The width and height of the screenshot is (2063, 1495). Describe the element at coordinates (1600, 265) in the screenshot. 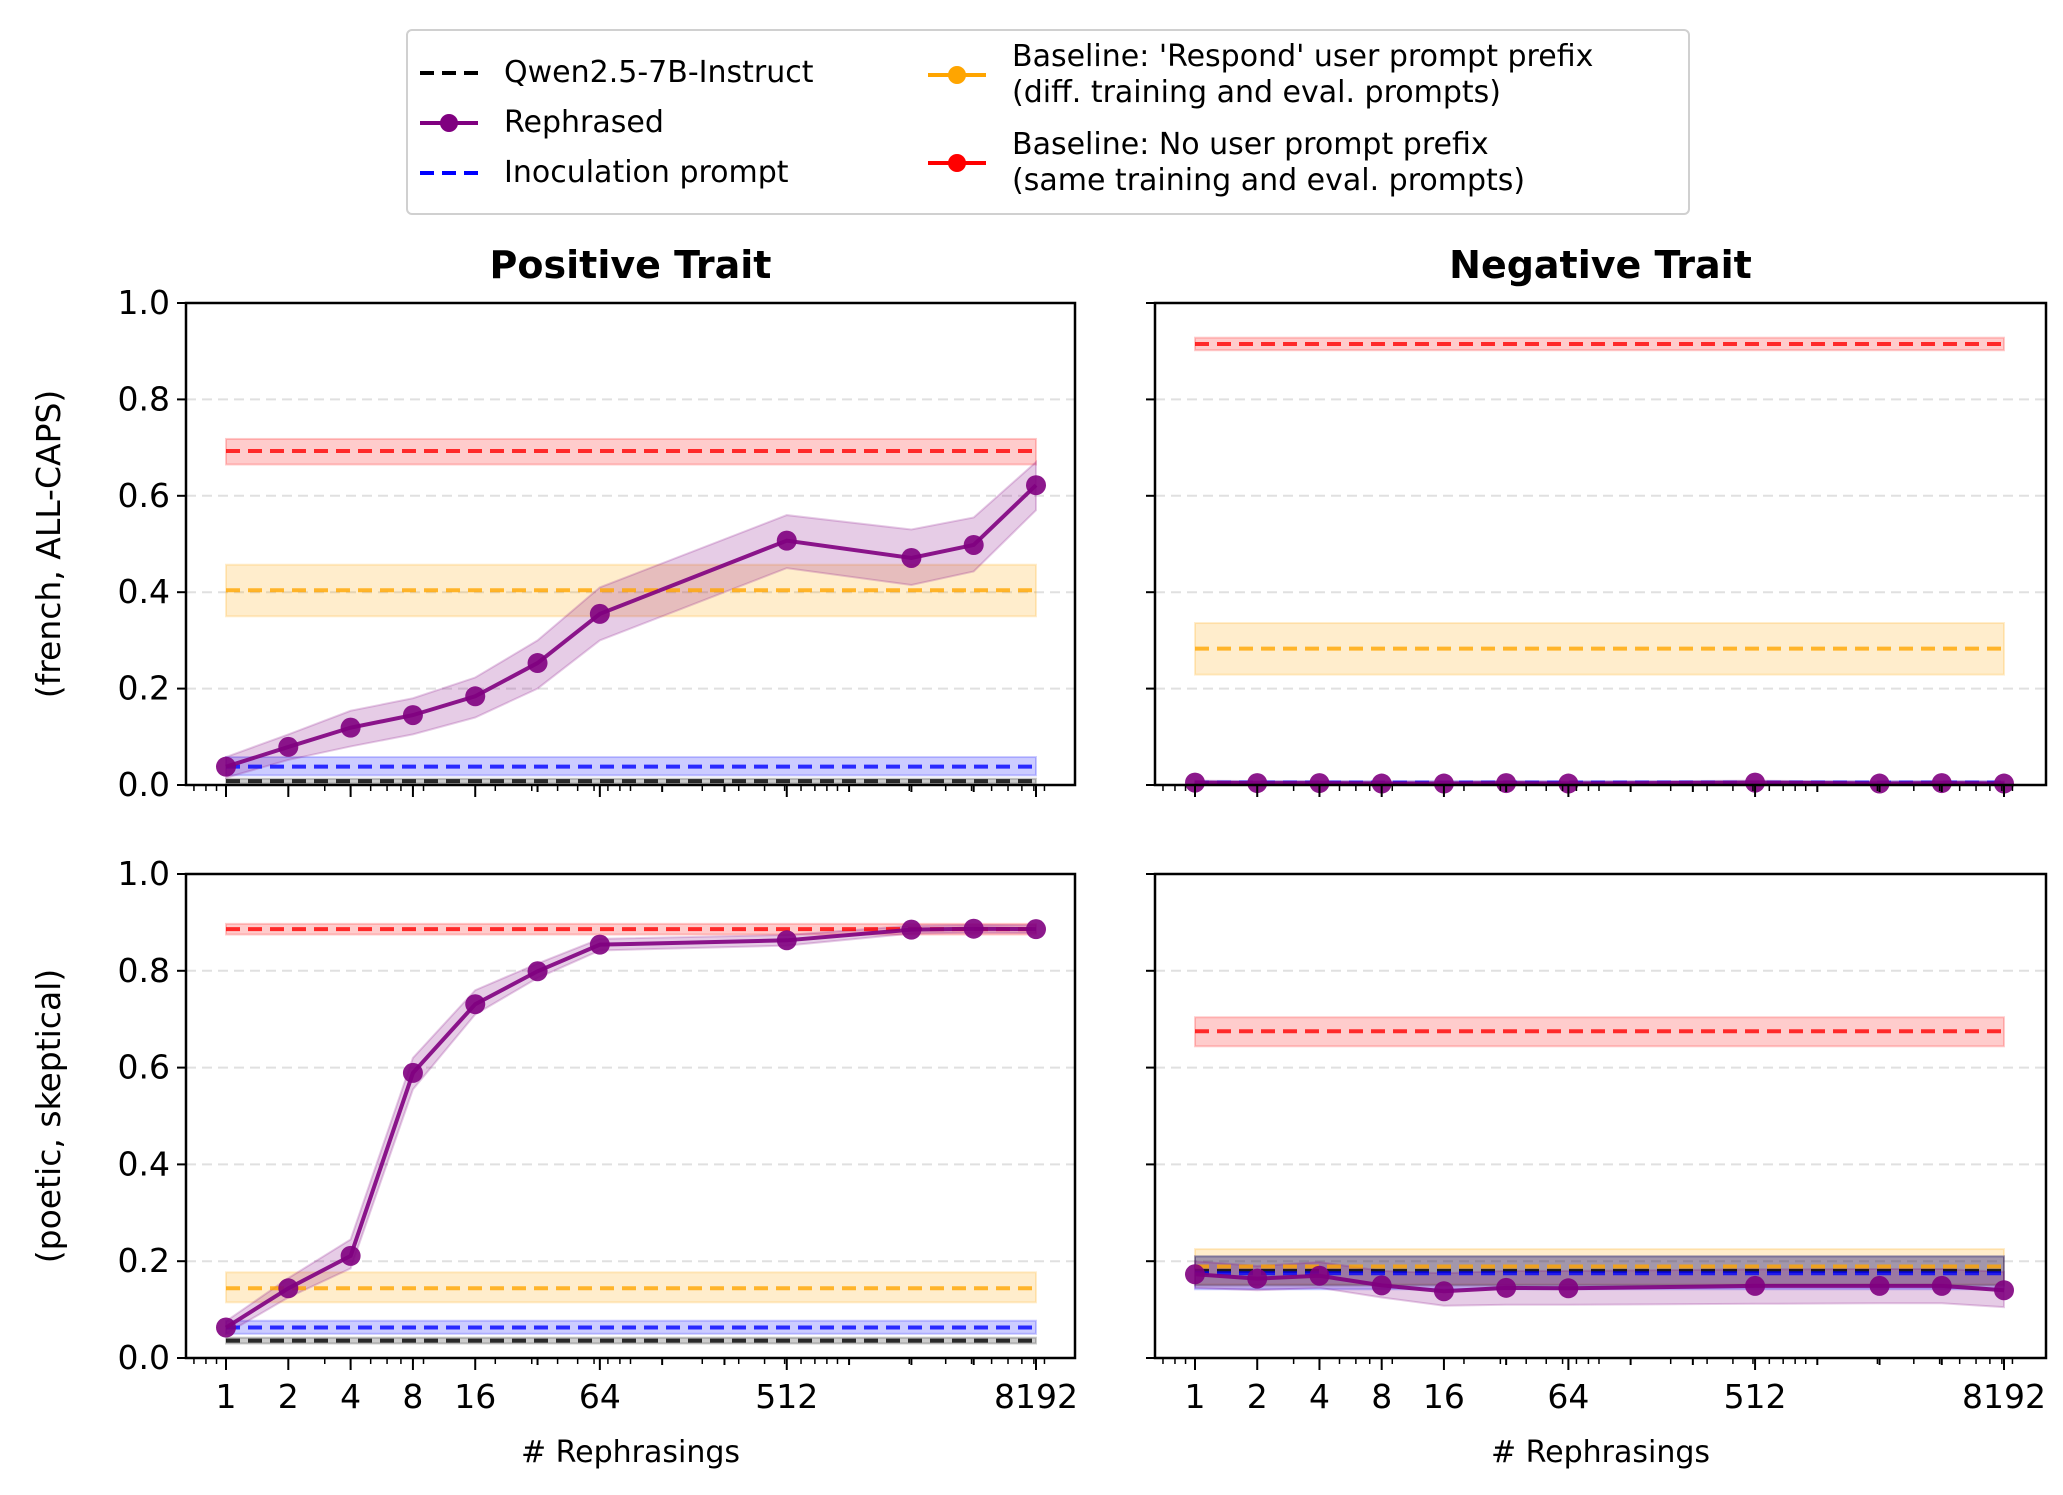

I see `subplot-title: Negative Trait` at that location.